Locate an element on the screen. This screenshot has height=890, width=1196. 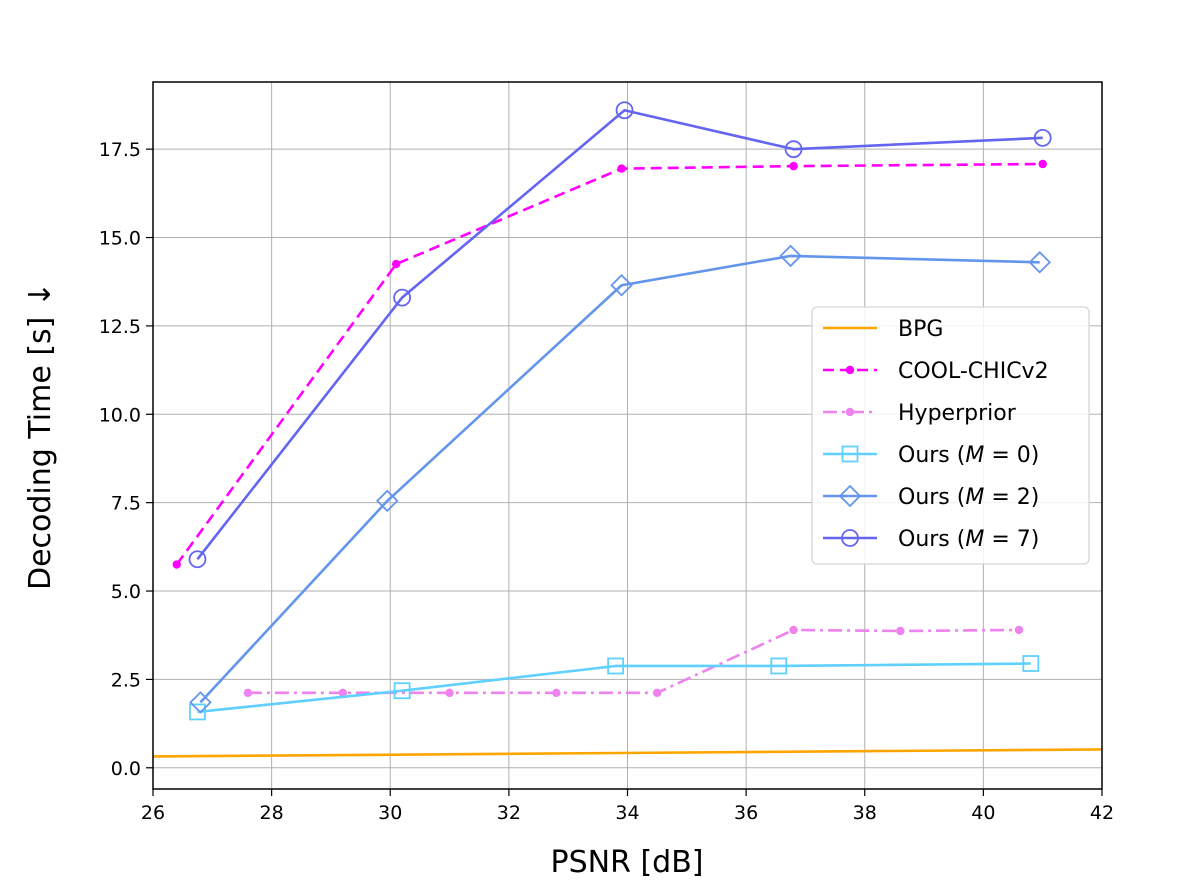
y-tick-label: 15.0 is located at coordinates (120, 239).